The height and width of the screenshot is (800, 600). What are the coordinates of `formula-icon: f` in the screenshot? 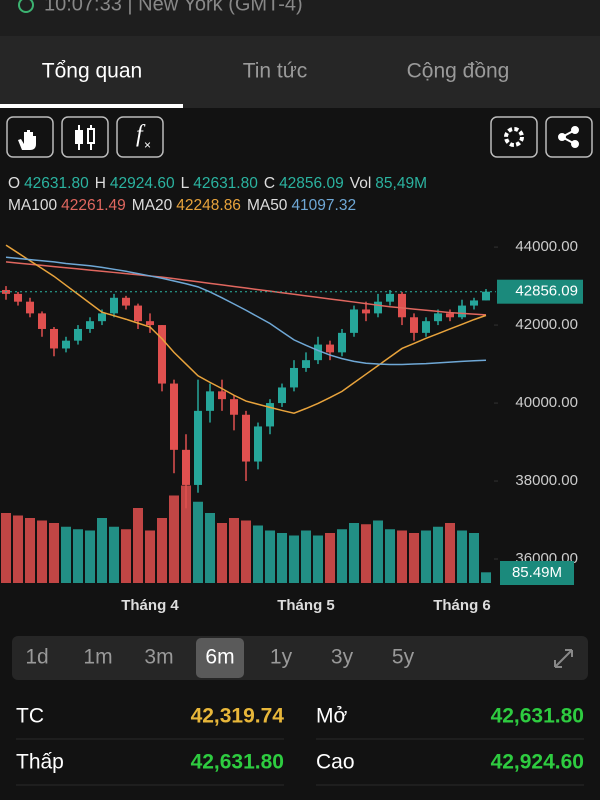 It's located at (141, 135).